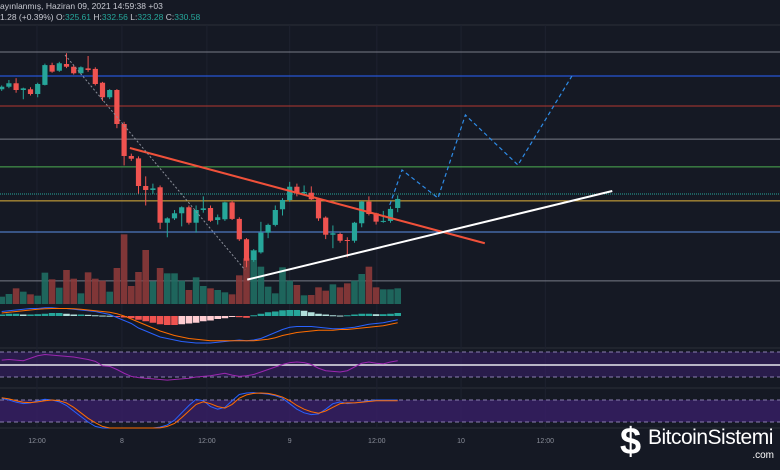 This screenshot has width=780, height=470. I want to click on stoch-k-line, so click(199, 410).